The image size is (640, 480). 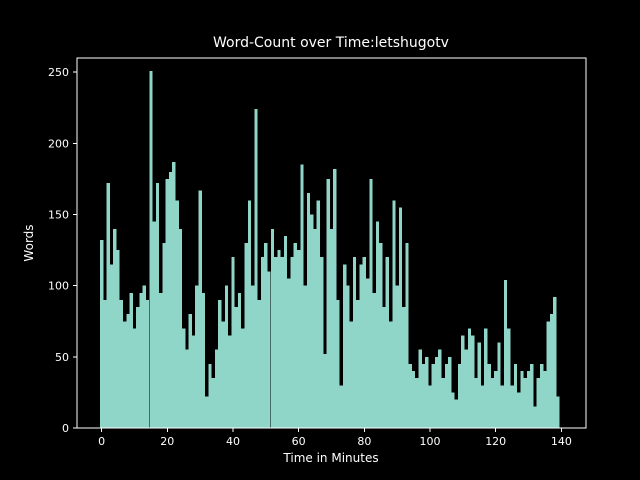 What do you see at coordinates (62, 250) in the screenshot?
I see `y-axis-ticks: 0 50 100 150 200 250` at bounding box center [62, 250].